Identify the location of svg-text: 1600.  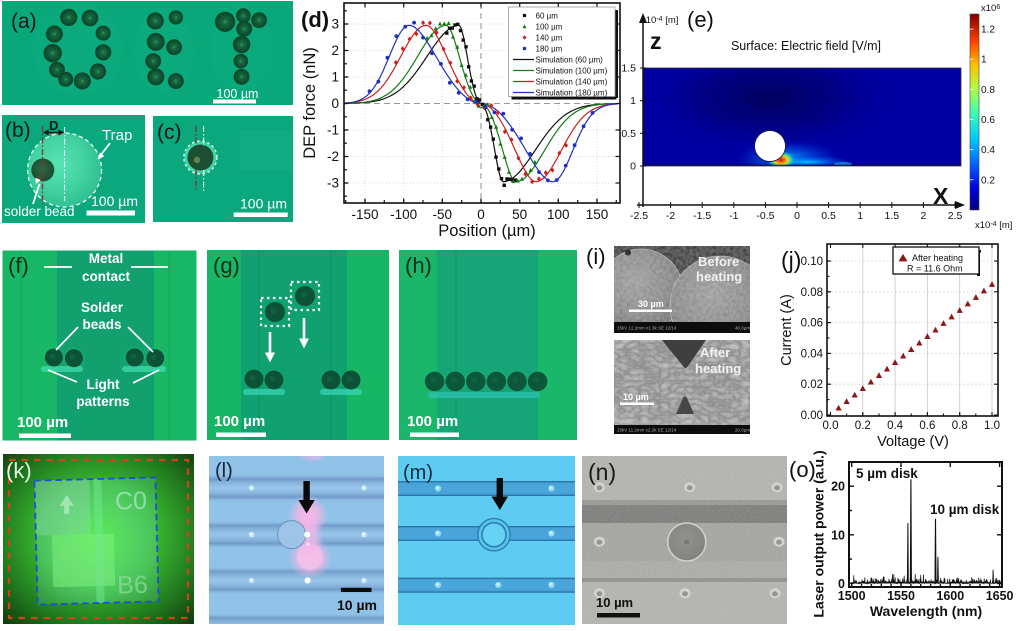
(950, 596).